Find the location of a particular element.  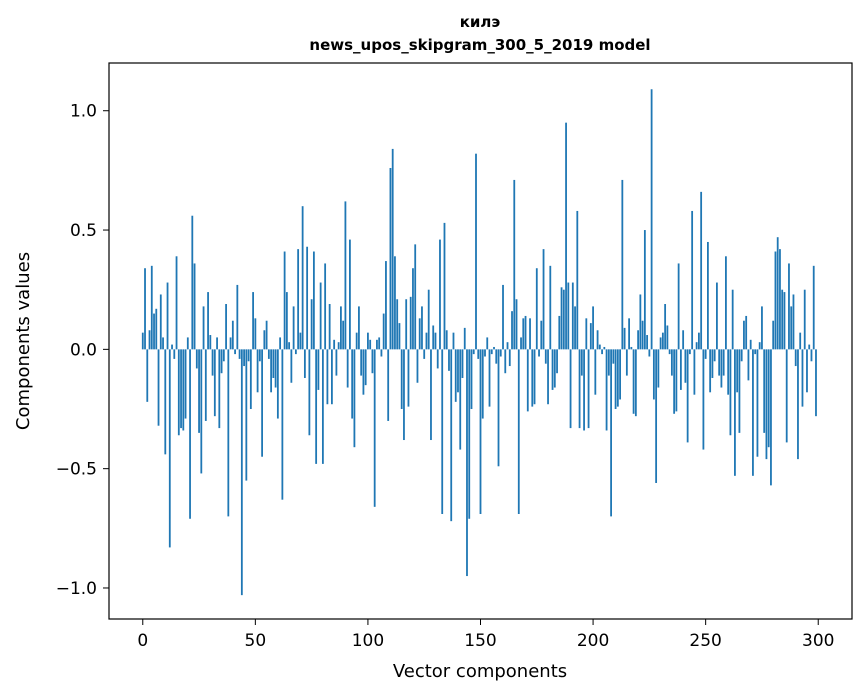

x-tick-label: 300 is located at coordinates (818, 641).